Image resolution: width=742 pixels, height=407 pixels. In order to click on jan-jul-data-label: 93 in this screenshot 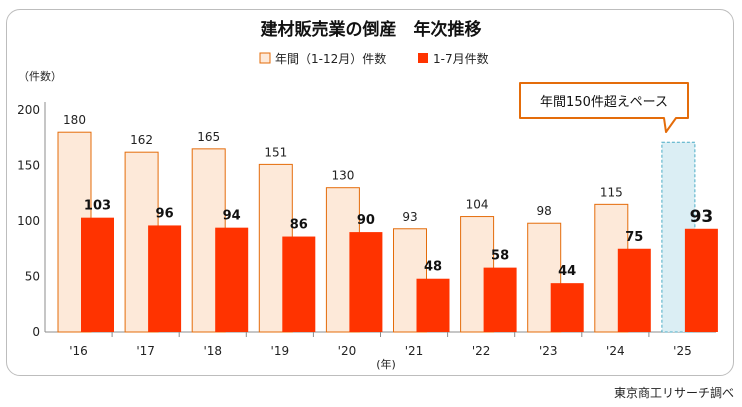, I will do `click(702, 217)`.